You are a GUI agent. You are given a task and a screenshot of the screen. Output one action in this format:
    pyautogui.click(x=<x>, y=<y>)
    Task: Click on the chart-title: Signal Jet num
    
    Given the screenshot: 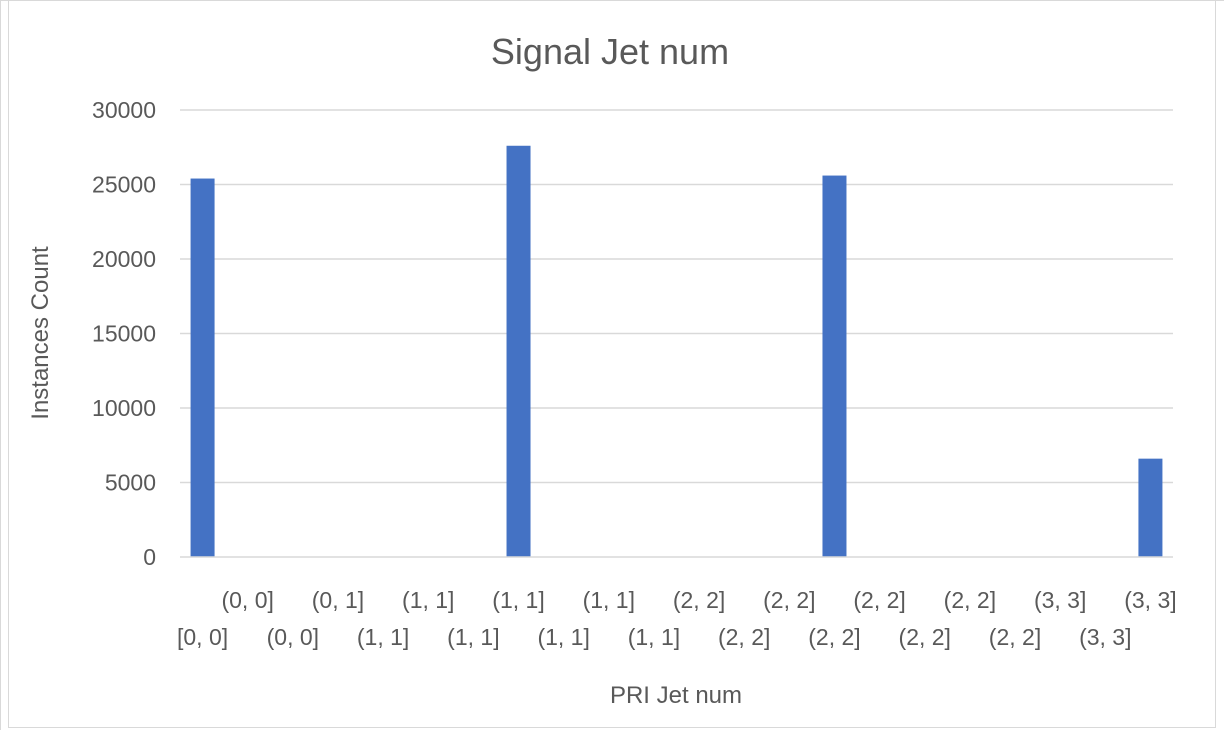 What is the action you would take?
    pyautogui.click(x=610, y=51)
    